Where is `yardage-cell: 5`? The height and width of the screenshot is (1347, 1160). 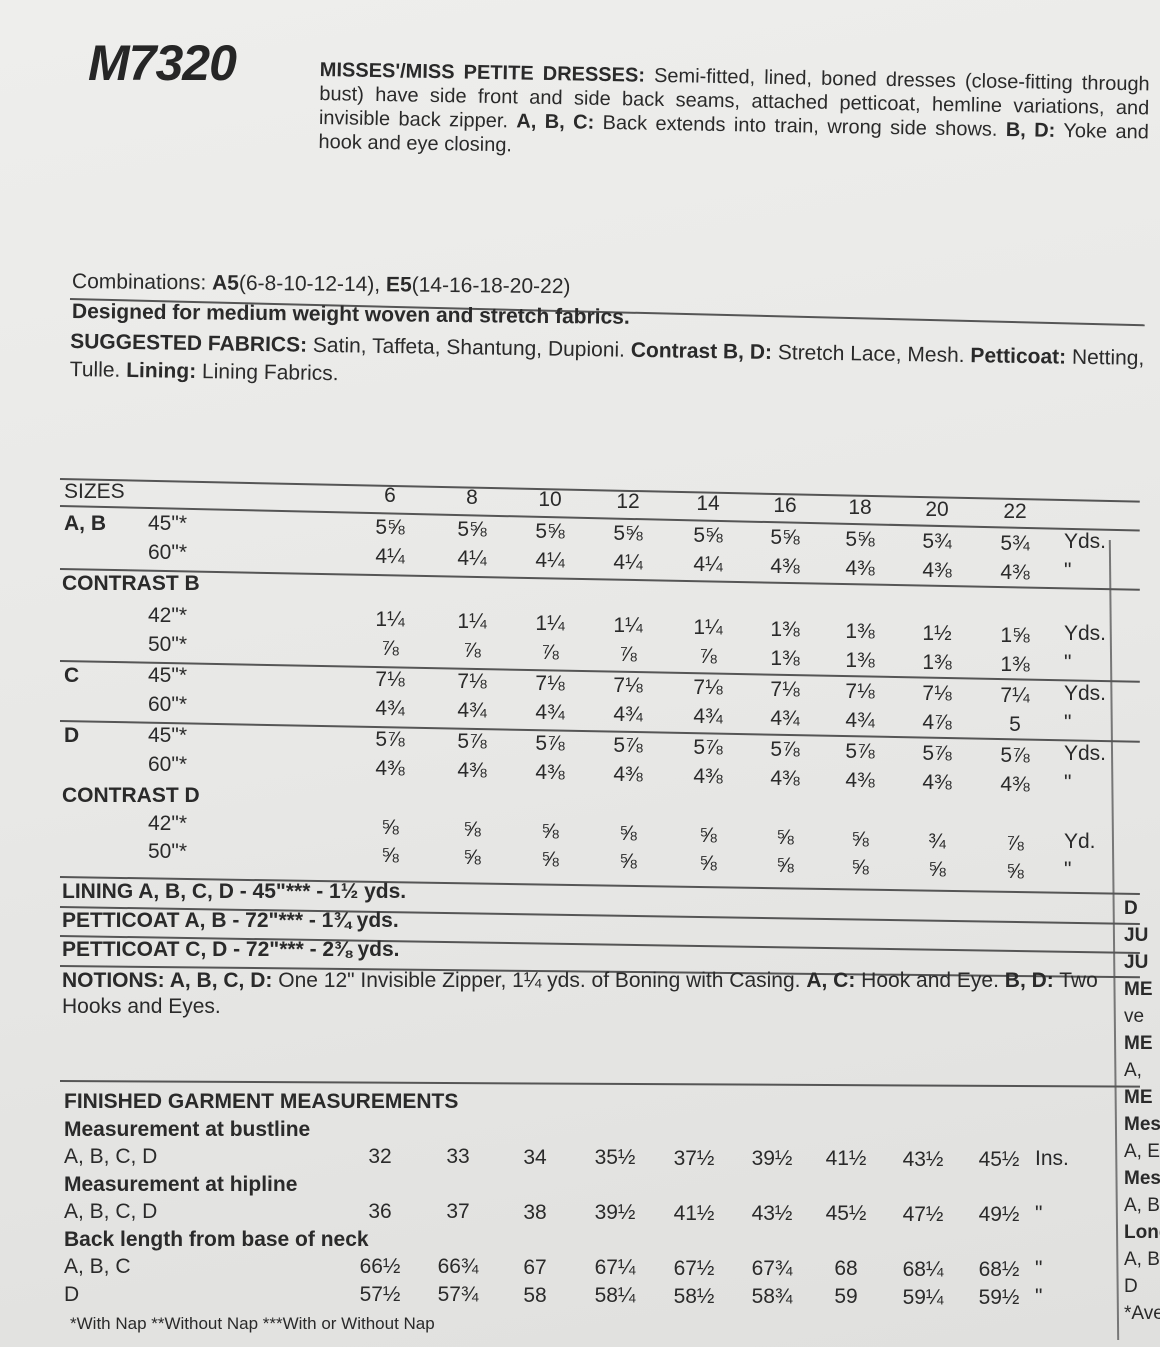 yardage-cell: 5 is located at coordinates (1015, 724).